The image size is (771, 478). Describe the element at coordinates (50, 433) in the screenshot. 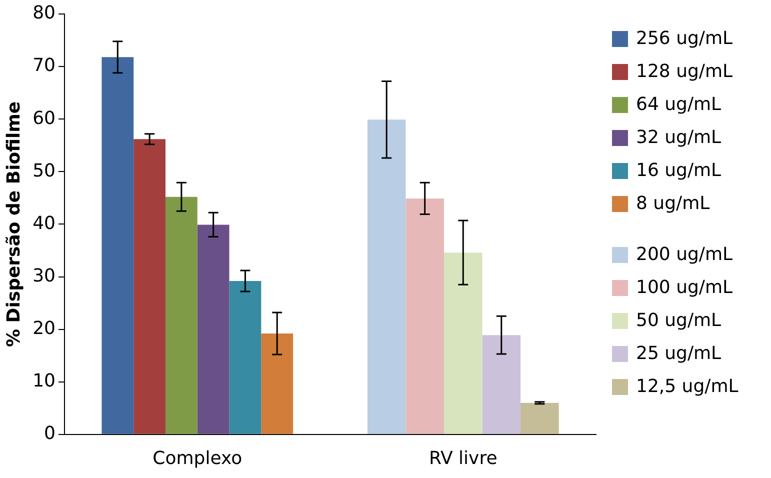

I see `y-tick-label: 0` at that location.